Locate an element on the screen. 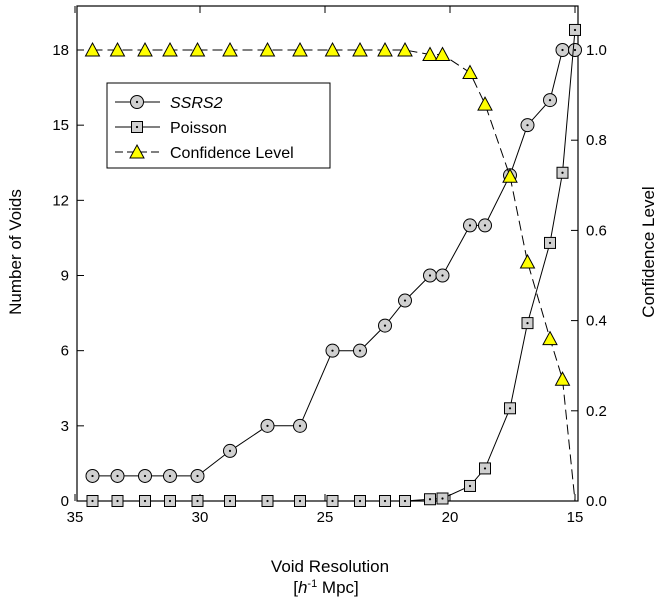 The image size is (657, 602). legend-box is located at coordinates (218, 125).